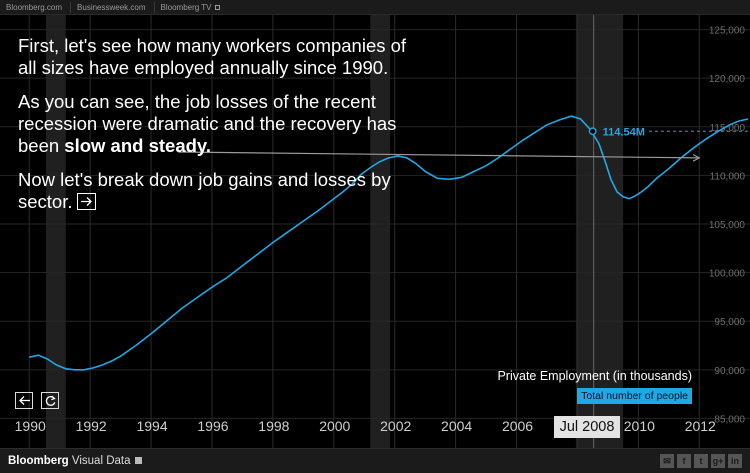 This screenshot has width=750, height=473. What do you see at coordinates (91, 426) in the screenshot?
I see `x-tick-label: 1992` at bounding box center [91, 426].